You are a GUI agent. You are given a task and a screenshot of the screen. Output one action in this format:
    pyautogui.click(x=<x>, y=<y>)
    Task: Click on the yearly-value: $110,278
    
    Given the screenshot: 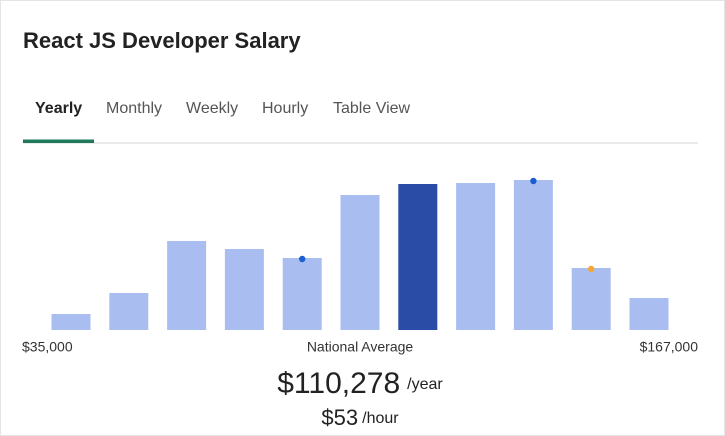 What is the action you would take?
    pyautogui.click(x=338, y=383)
    